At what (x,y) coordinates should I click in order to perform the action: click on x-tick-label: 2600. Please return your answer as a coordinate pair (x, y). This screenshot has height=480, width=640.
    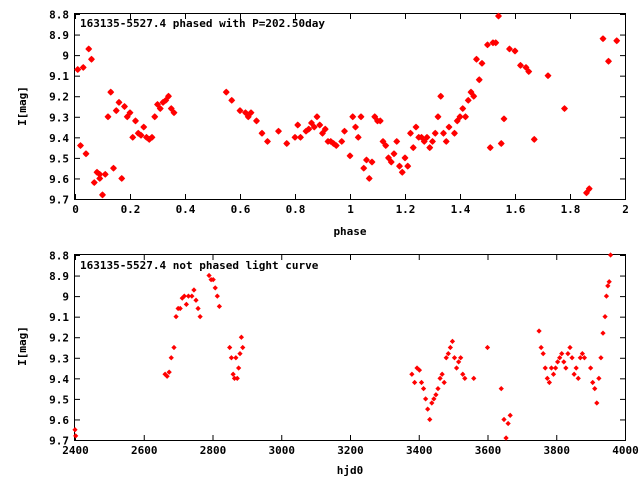
    Looking at the image, I should click on (144, 450).